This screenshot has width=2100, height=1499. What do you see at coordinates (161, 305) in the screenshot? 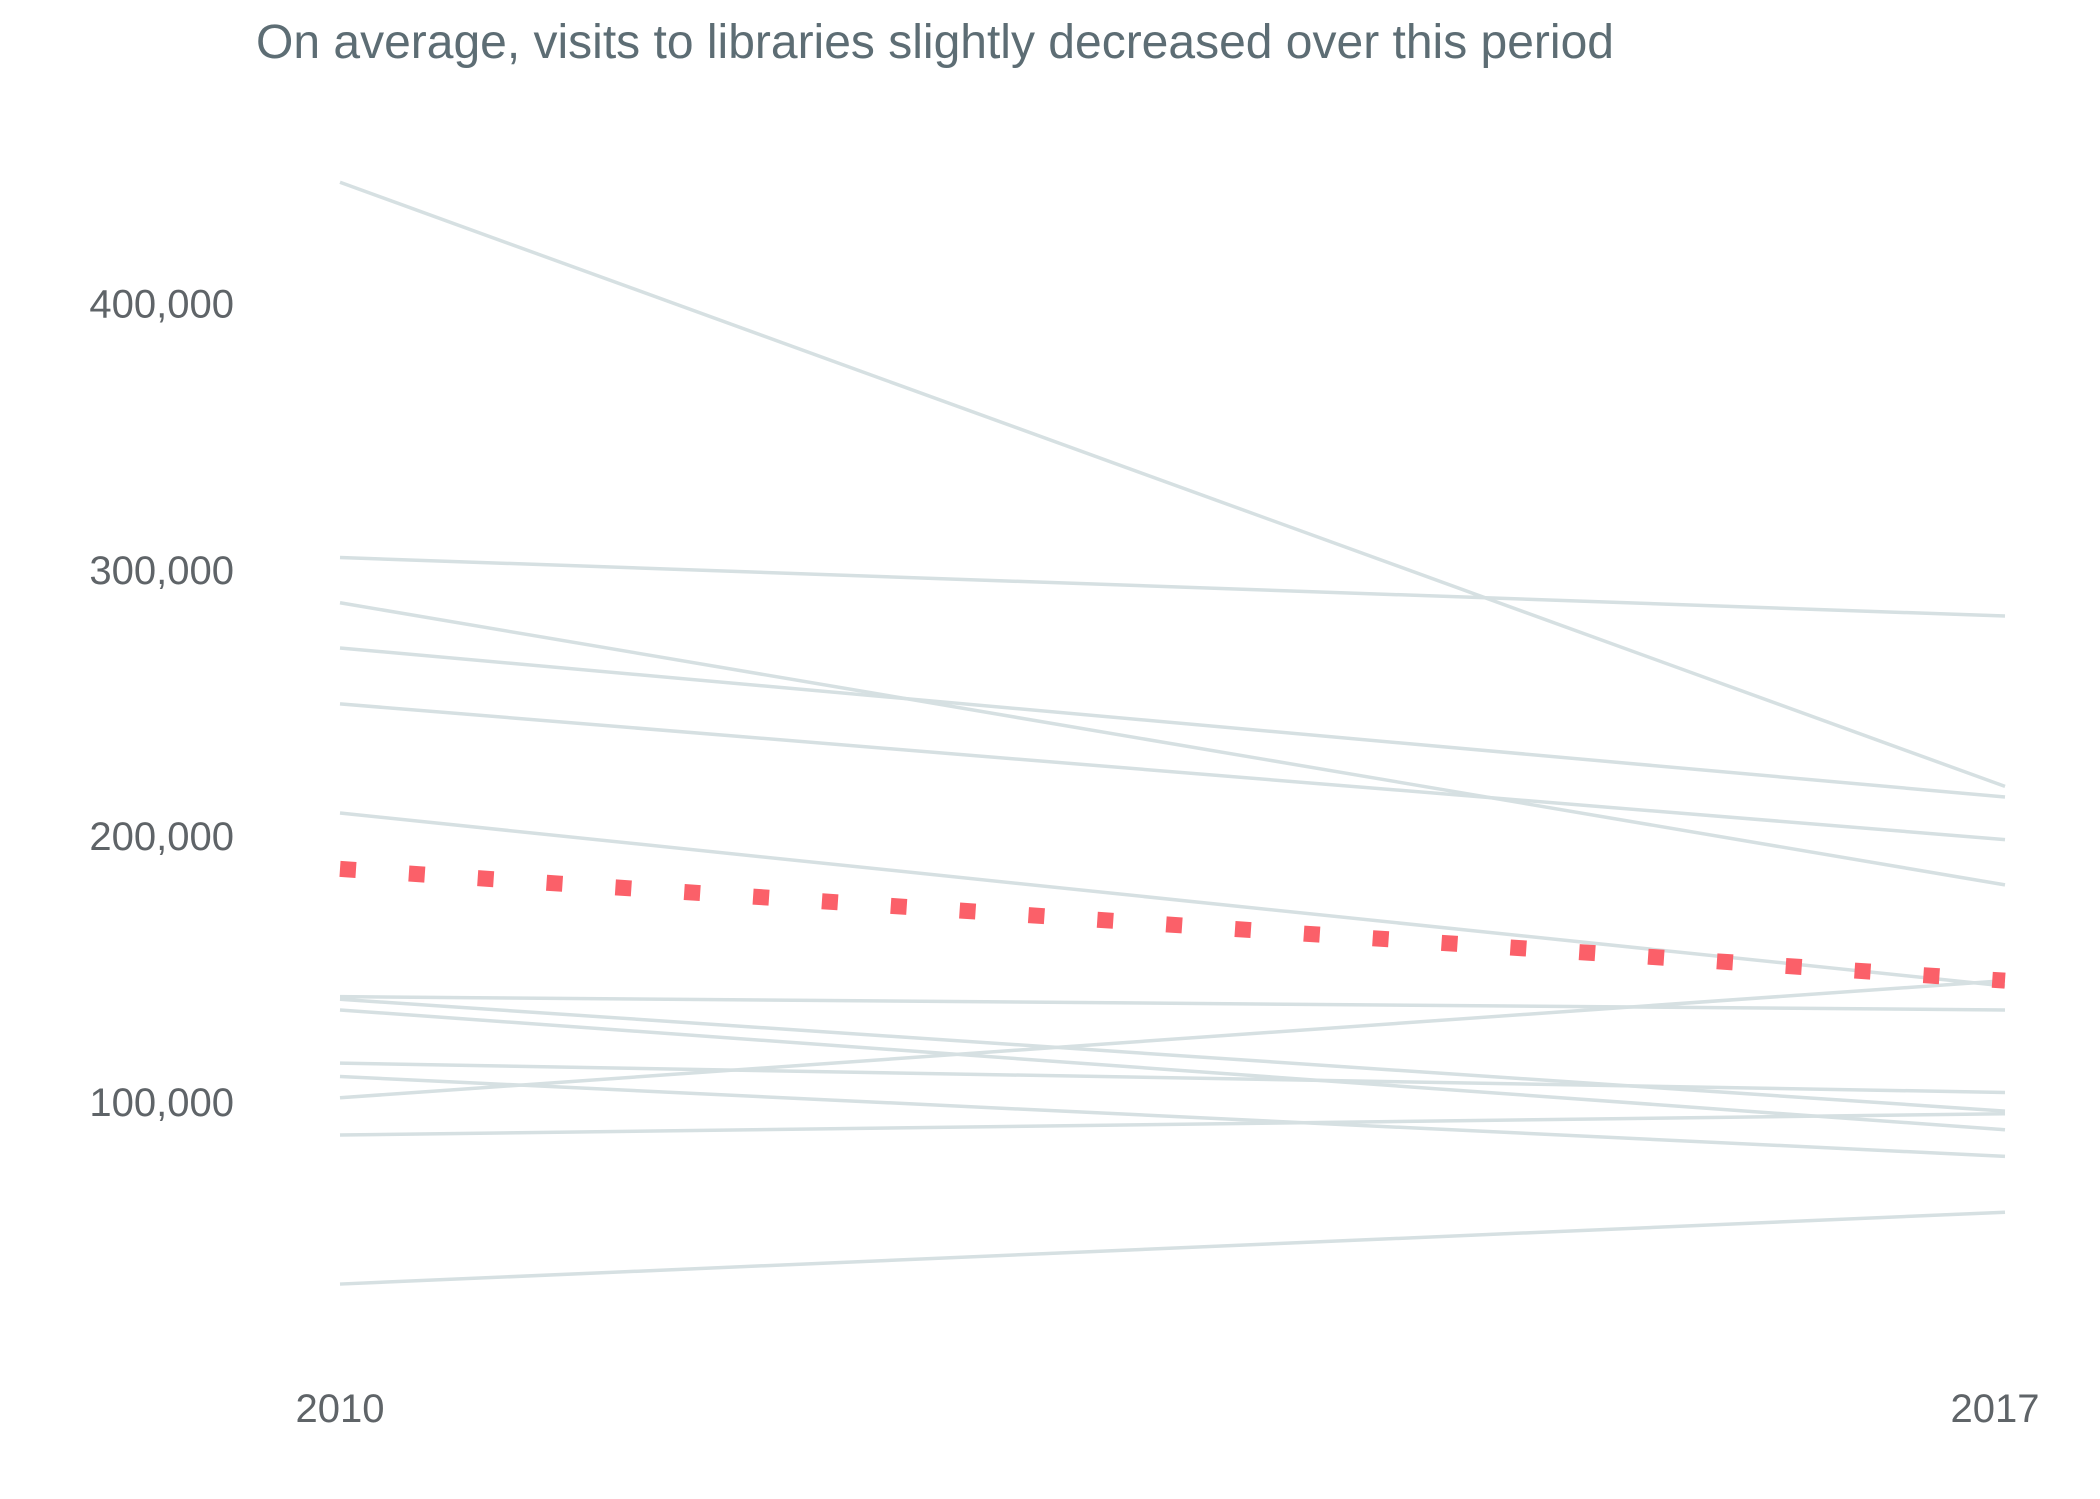
I see `y-tick-label: 400,000` at bounding box center [161, 305].